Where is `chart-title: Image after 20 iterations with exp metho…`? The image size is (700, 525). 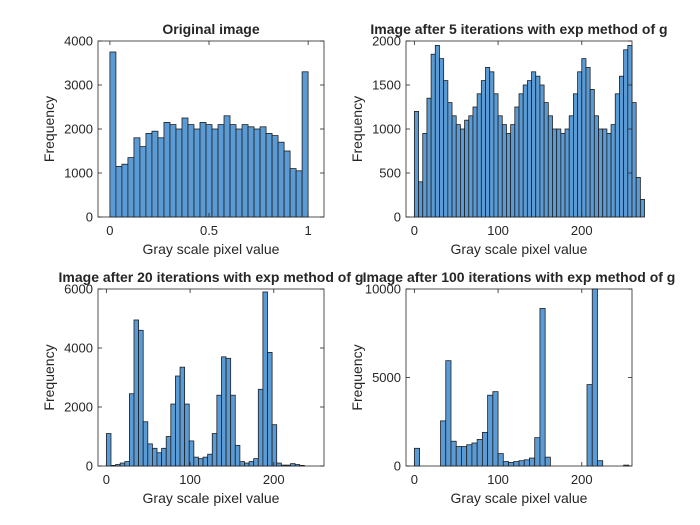 chart-title: Image after 20 iterations with exp metho… is located at coordinates (211, 277).